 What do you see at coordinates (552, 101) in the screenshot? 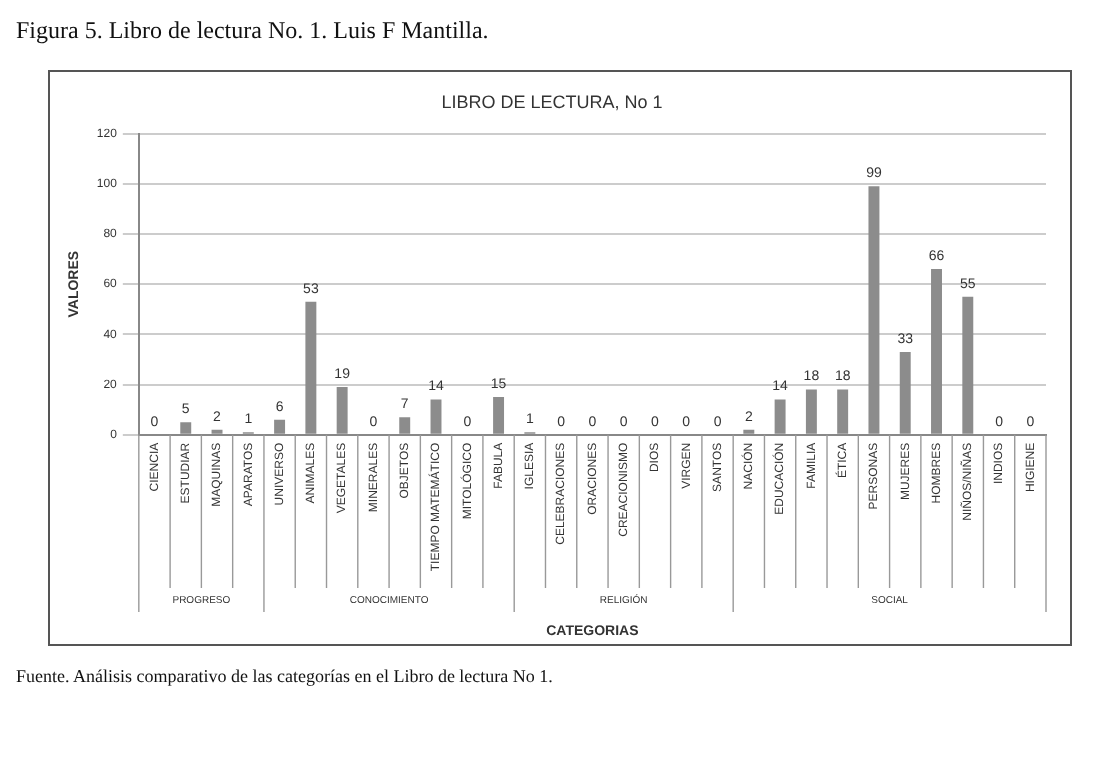
I see `chart-title: LIBRO DE LECTURA, No 1` at bounding box center [552, 101].